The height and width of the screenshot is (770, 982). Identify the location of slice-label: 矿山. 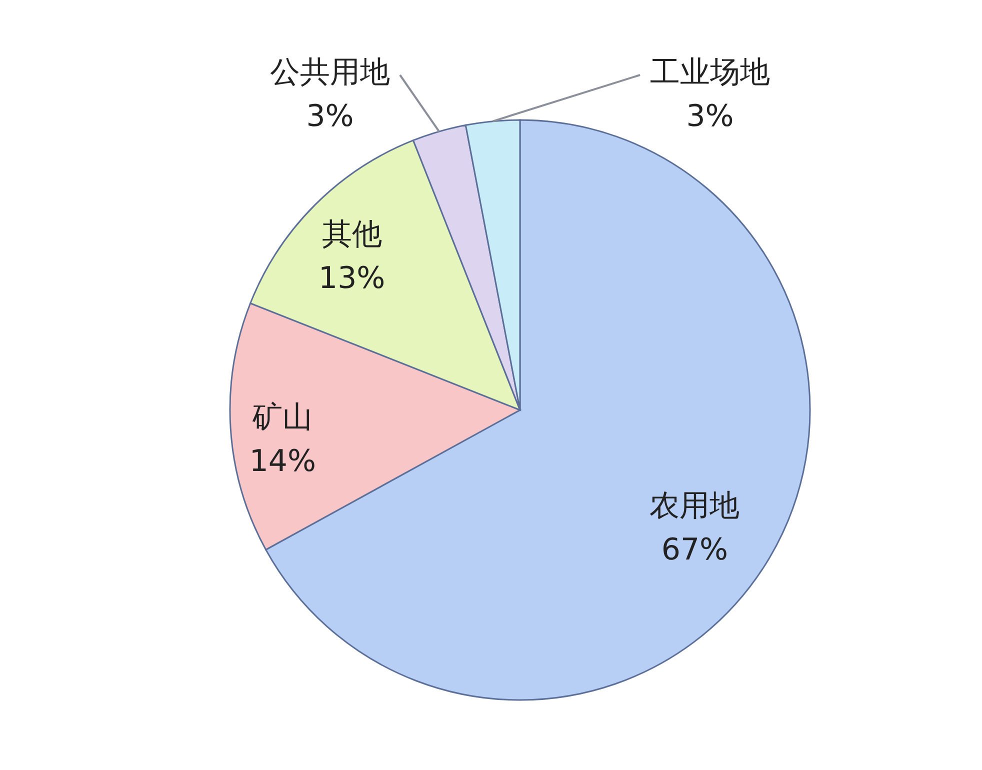
(282, 417).